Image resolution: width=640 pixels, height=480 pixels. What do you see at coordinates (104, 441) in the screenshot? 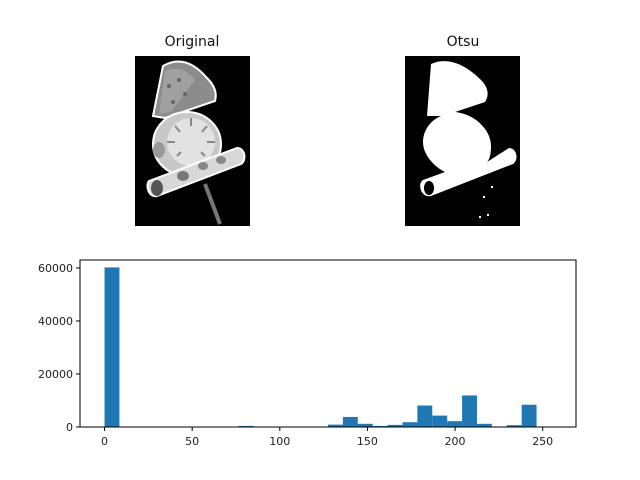
I see `x-tick-label: 0` at bounding box center [104, 441].